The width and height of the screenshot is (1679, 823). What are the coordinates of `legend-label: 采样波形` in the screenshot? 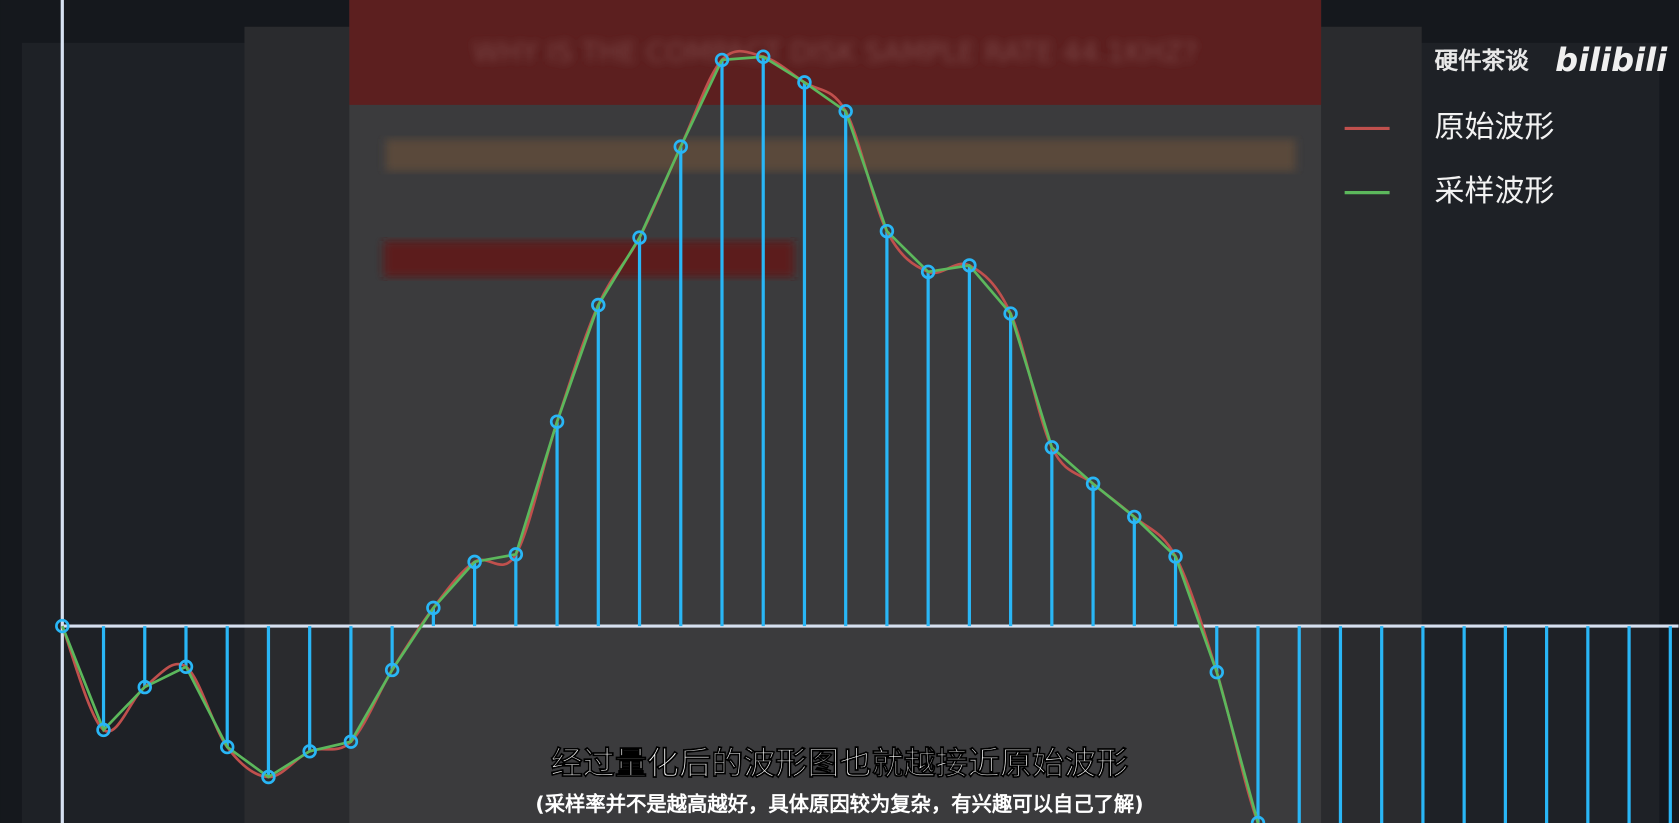 It's located at (1495, 191).